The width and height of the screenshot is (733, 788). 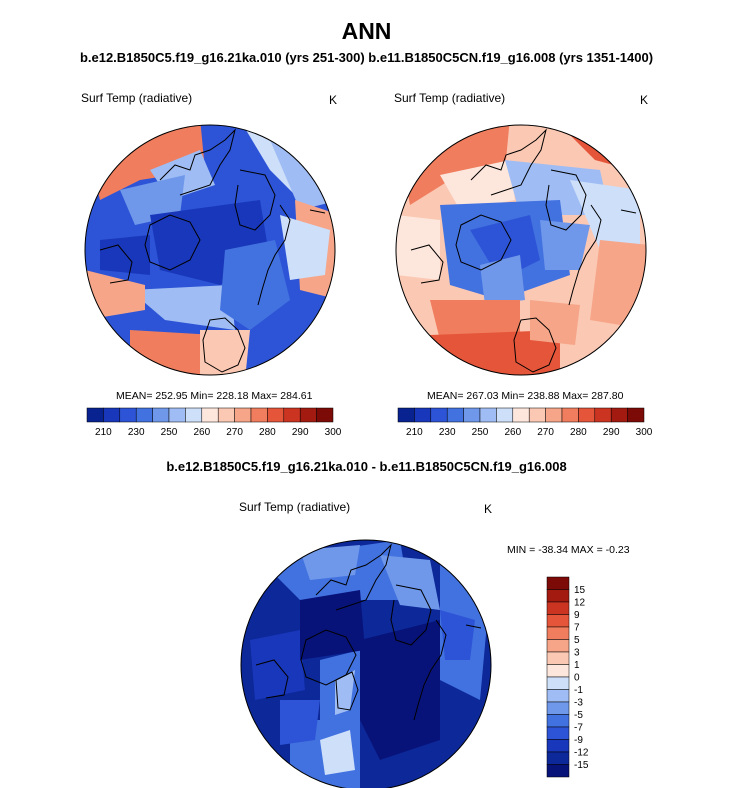 What do you see at coordinates (578, 715) in the screenshot?
I see `panel3-colorbar-tick-label: -5` at bounding box center [578, 715].